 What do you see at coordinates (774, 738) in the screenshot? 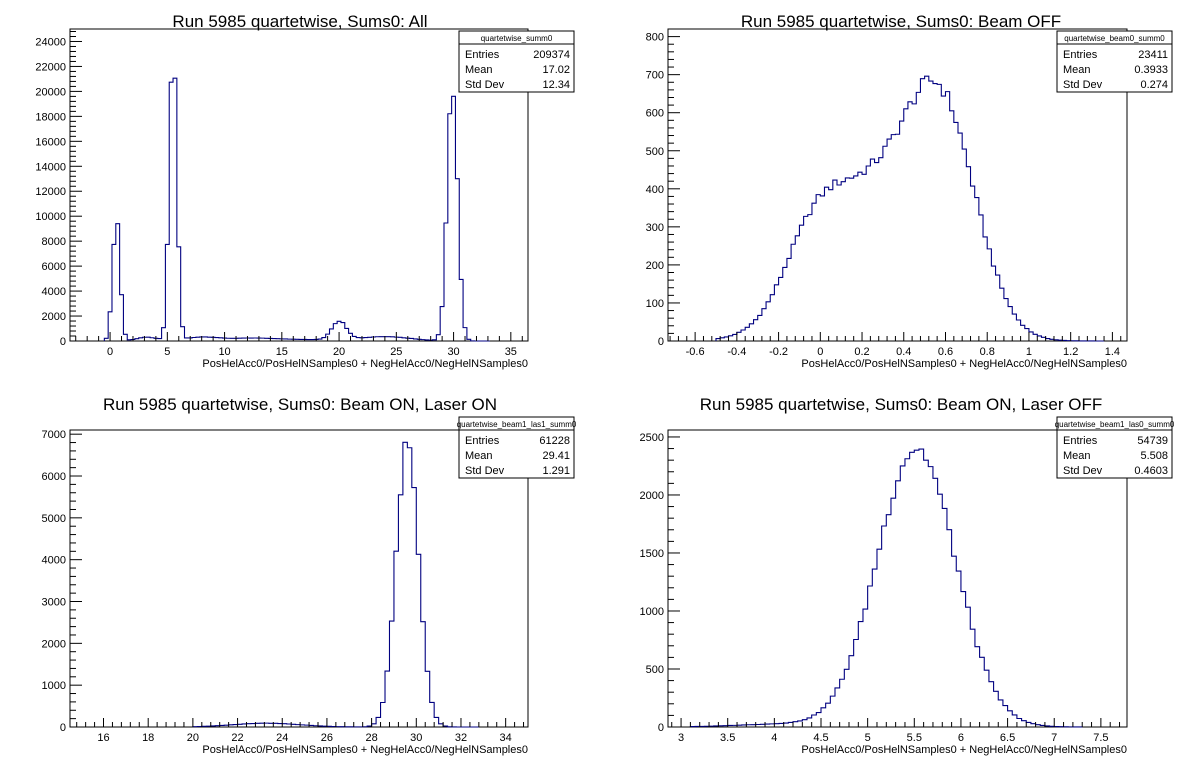
I see `x-tick-label: 4` at bounding box center [774, 738].